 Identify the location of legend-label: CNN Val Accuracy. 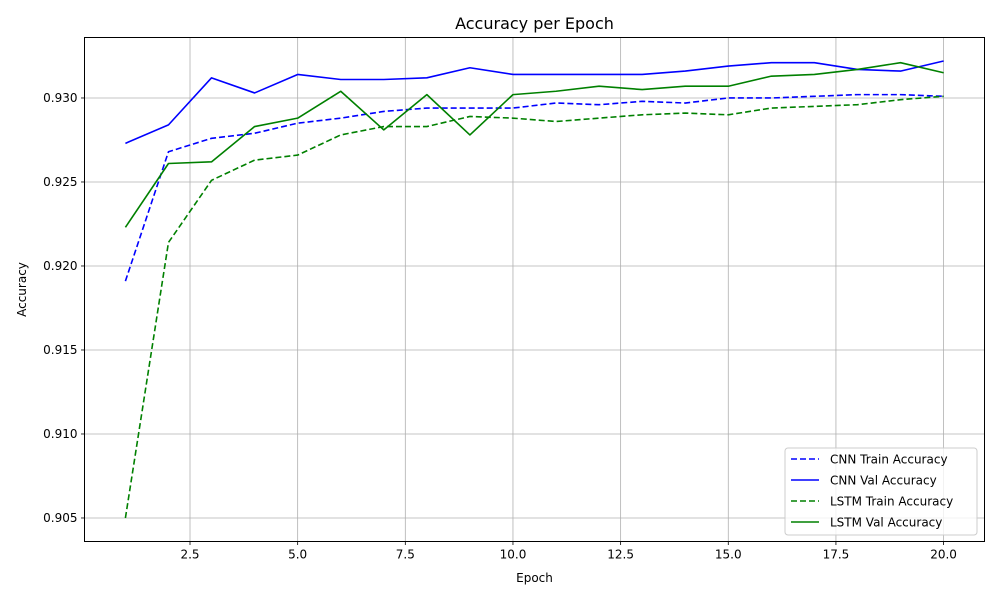
(883, 481).